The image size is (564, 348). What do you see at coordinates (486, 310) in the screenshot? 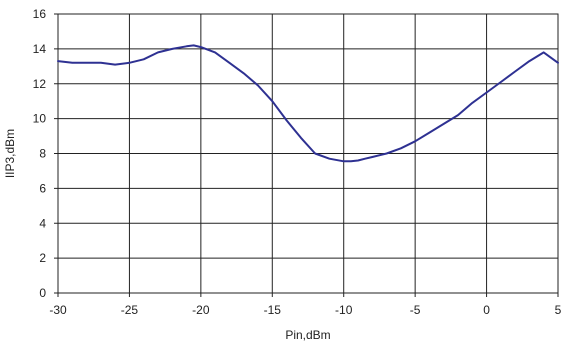
I see `x-tick-label: 0` at bounding box center [486, 310].